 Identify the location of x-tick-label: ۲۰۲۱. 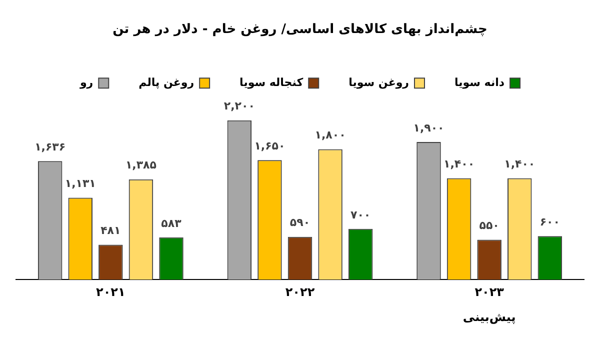
(111, 291).